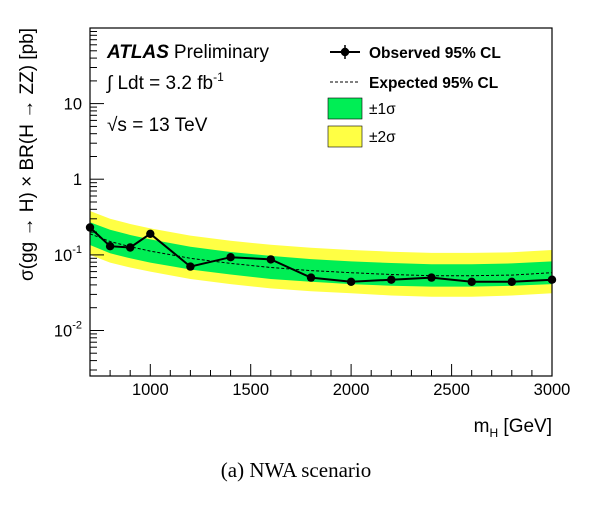 The width and height of the screenshot is (592, 508). I want to click on figure-caption: (a) NWA scenario, so click(296, 470).